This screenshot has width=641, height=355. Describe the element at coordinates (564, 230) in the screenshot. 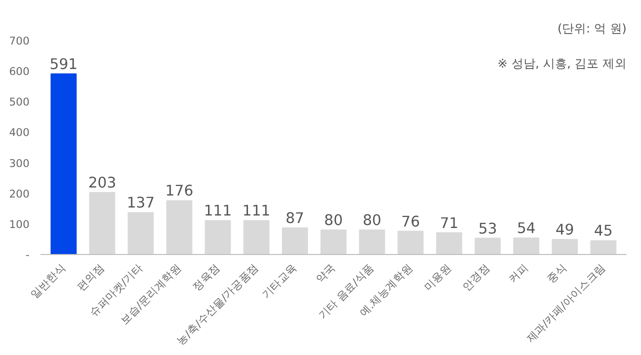

I see `data-label: 49` at that location.